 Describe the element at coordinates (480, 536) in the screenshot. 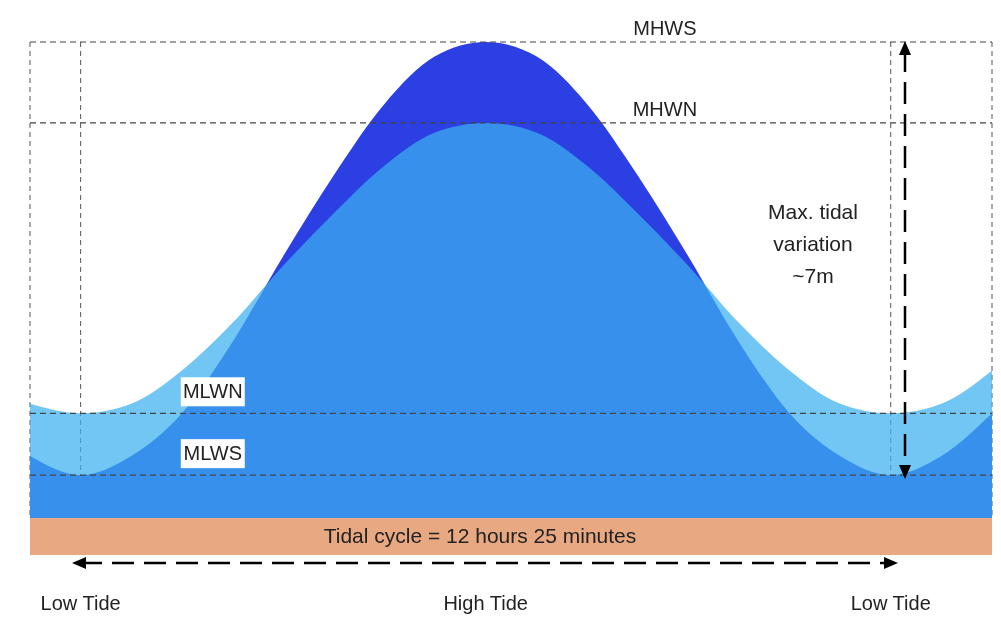

I see `text: Tidal cycle = 12 hours 25 minutes` at that location.